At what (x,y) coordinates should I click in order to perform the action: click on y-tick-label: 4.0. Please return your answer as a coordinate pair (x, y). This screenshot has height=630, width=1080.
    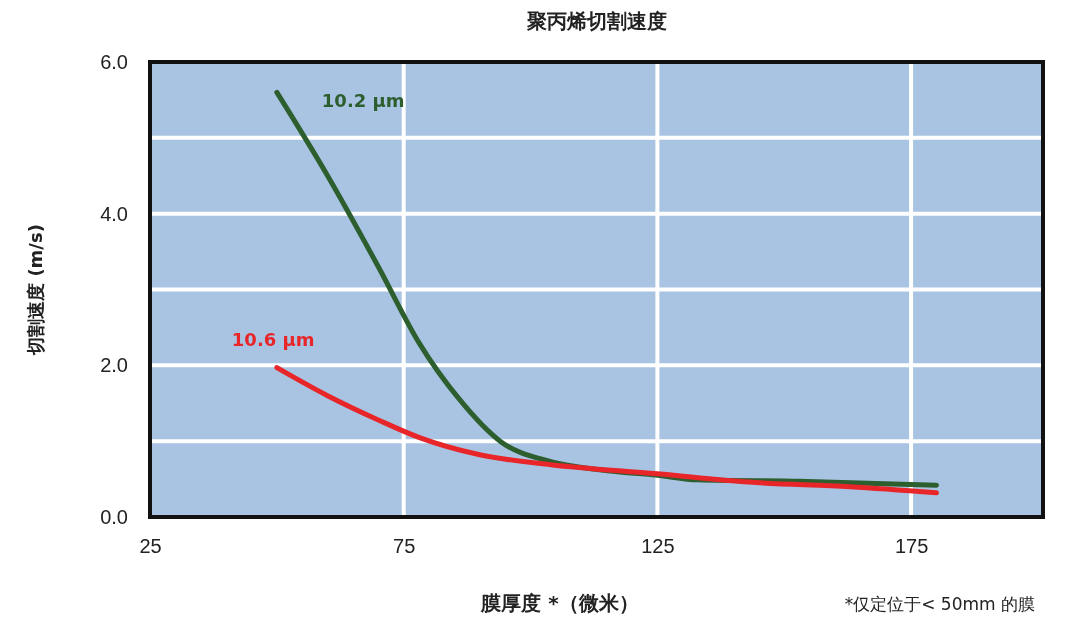
    Looking at the image, I should click on (114, 213).